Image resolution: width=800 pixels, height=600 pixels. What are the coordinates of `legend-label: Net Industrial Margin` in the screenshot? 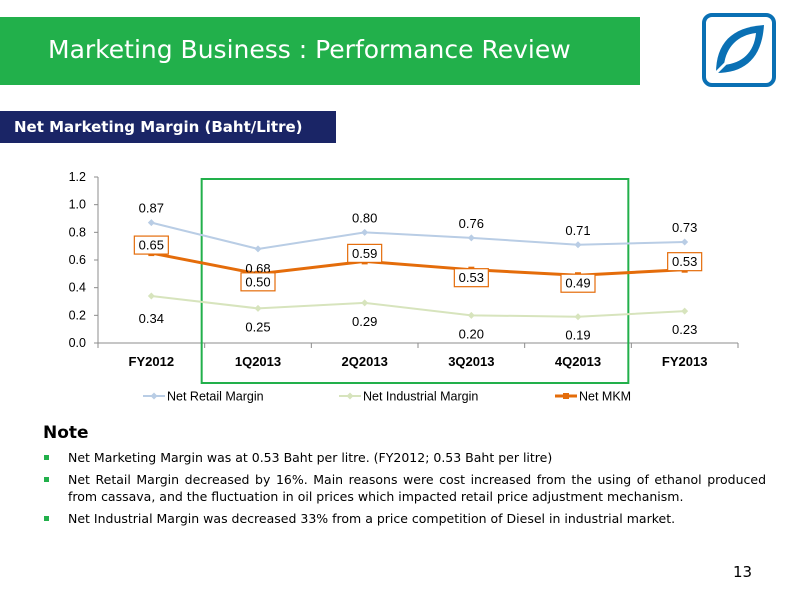 It's located at (420, 397).